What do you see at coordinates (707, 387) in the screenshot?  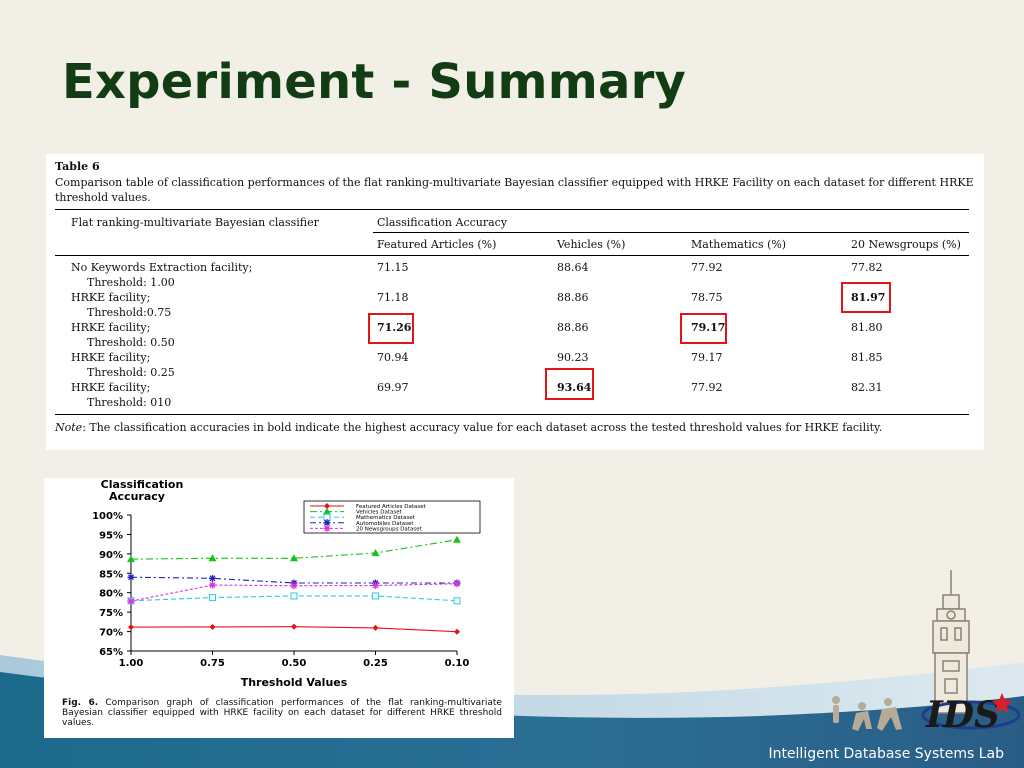 I see `cell-value: 77.92` at bounding box center [707, 387].